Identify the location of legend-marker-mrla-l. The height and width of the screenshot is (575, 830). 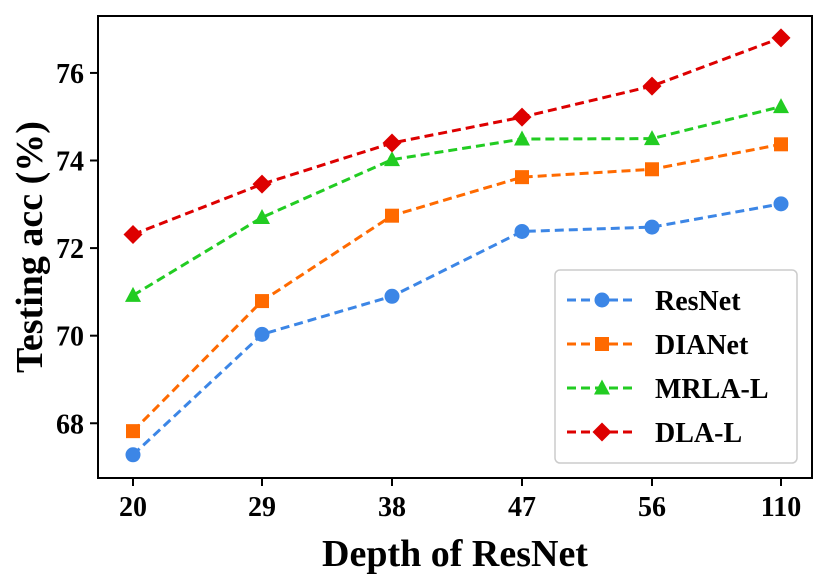
(602, 387).